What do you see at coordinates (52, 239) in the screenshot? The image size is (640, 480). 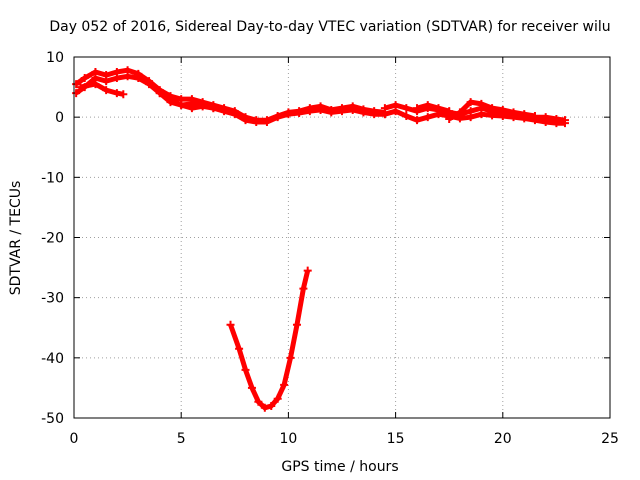 I see `y-tick-label: -20` at bounding box center [52, 239].